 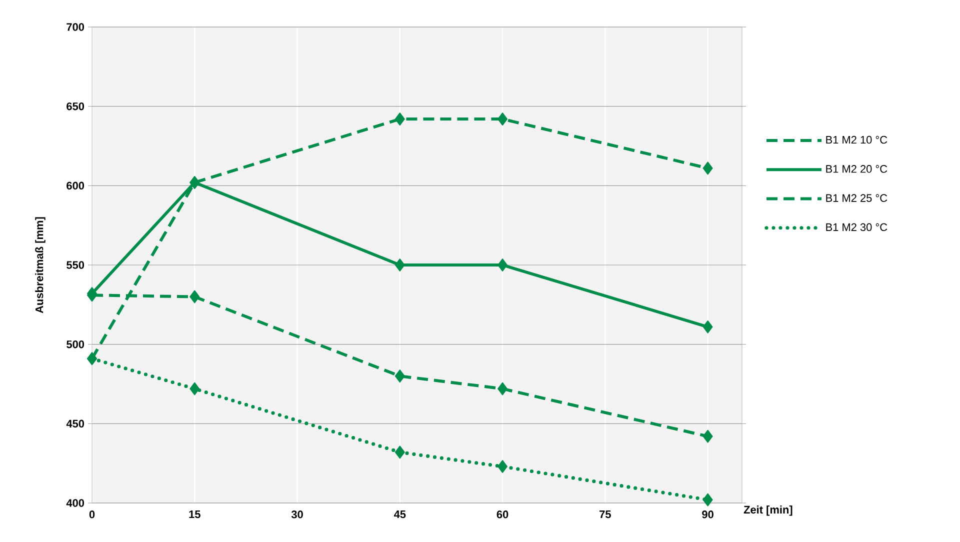 I want to click on x-tick-label: 75, so click(x=605, y=514).